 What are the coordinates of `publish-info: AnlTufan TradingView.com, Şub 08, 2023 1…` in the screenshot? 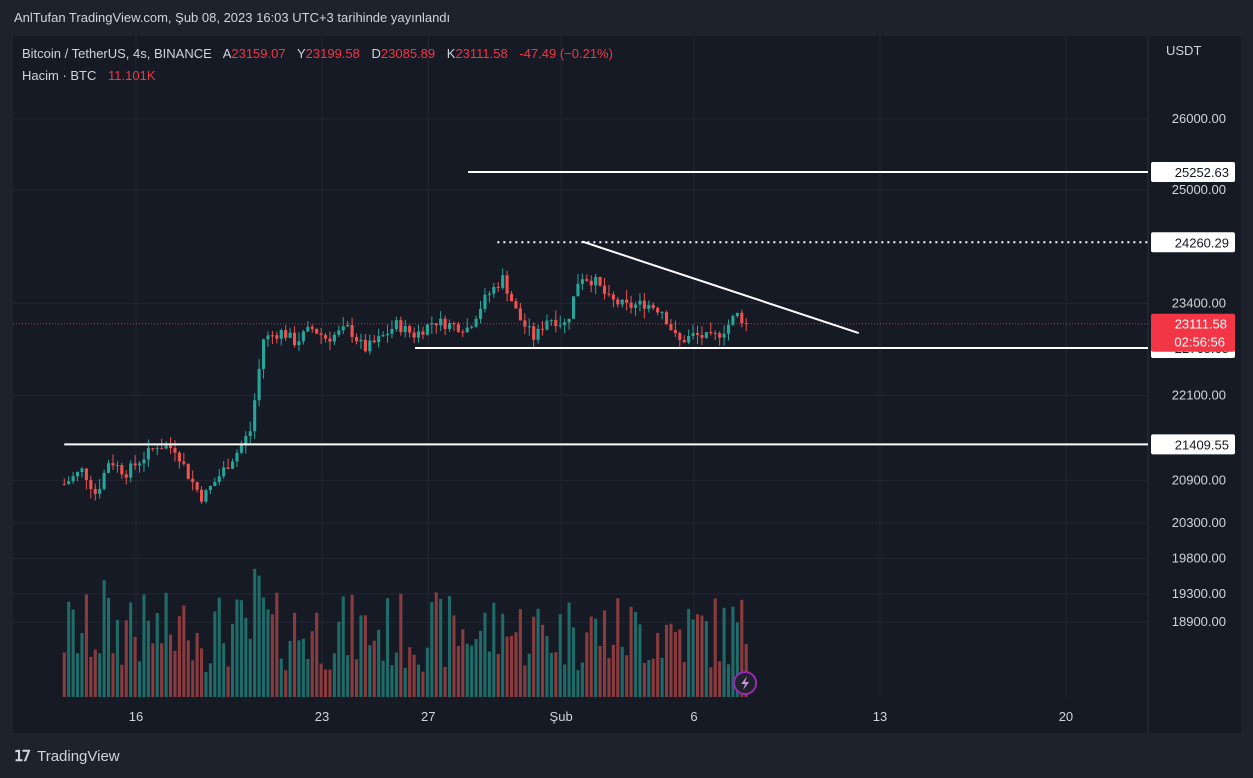 It's located at (232, 17).